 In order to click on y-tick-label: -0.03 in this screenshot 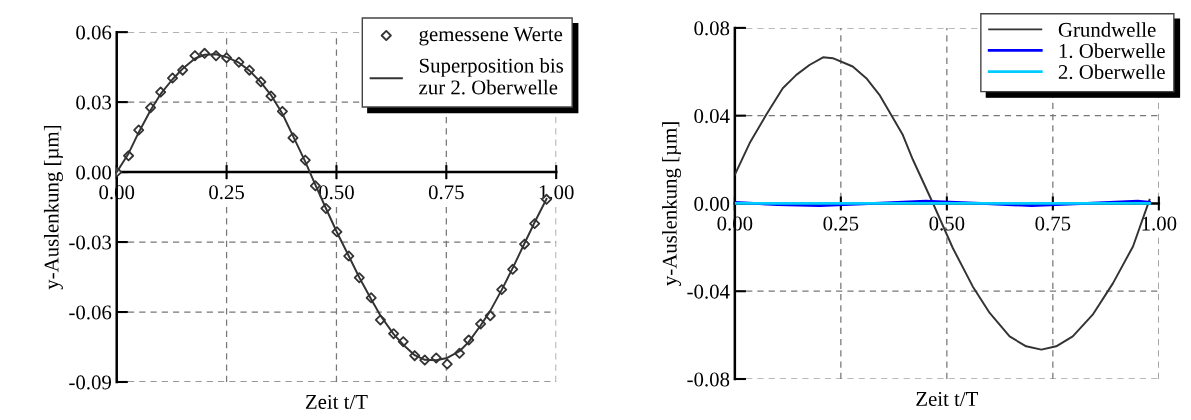, I will do `click(90, 242)`.